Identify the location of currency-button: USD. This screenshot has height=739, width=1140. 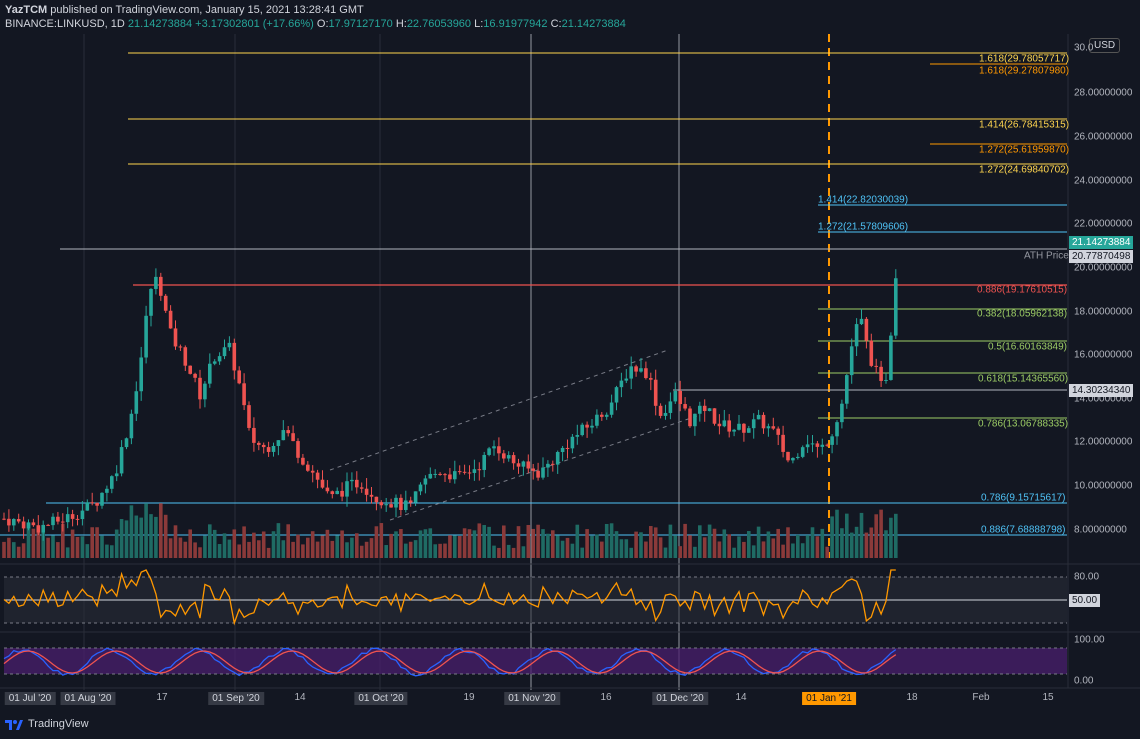
(1105, 45).